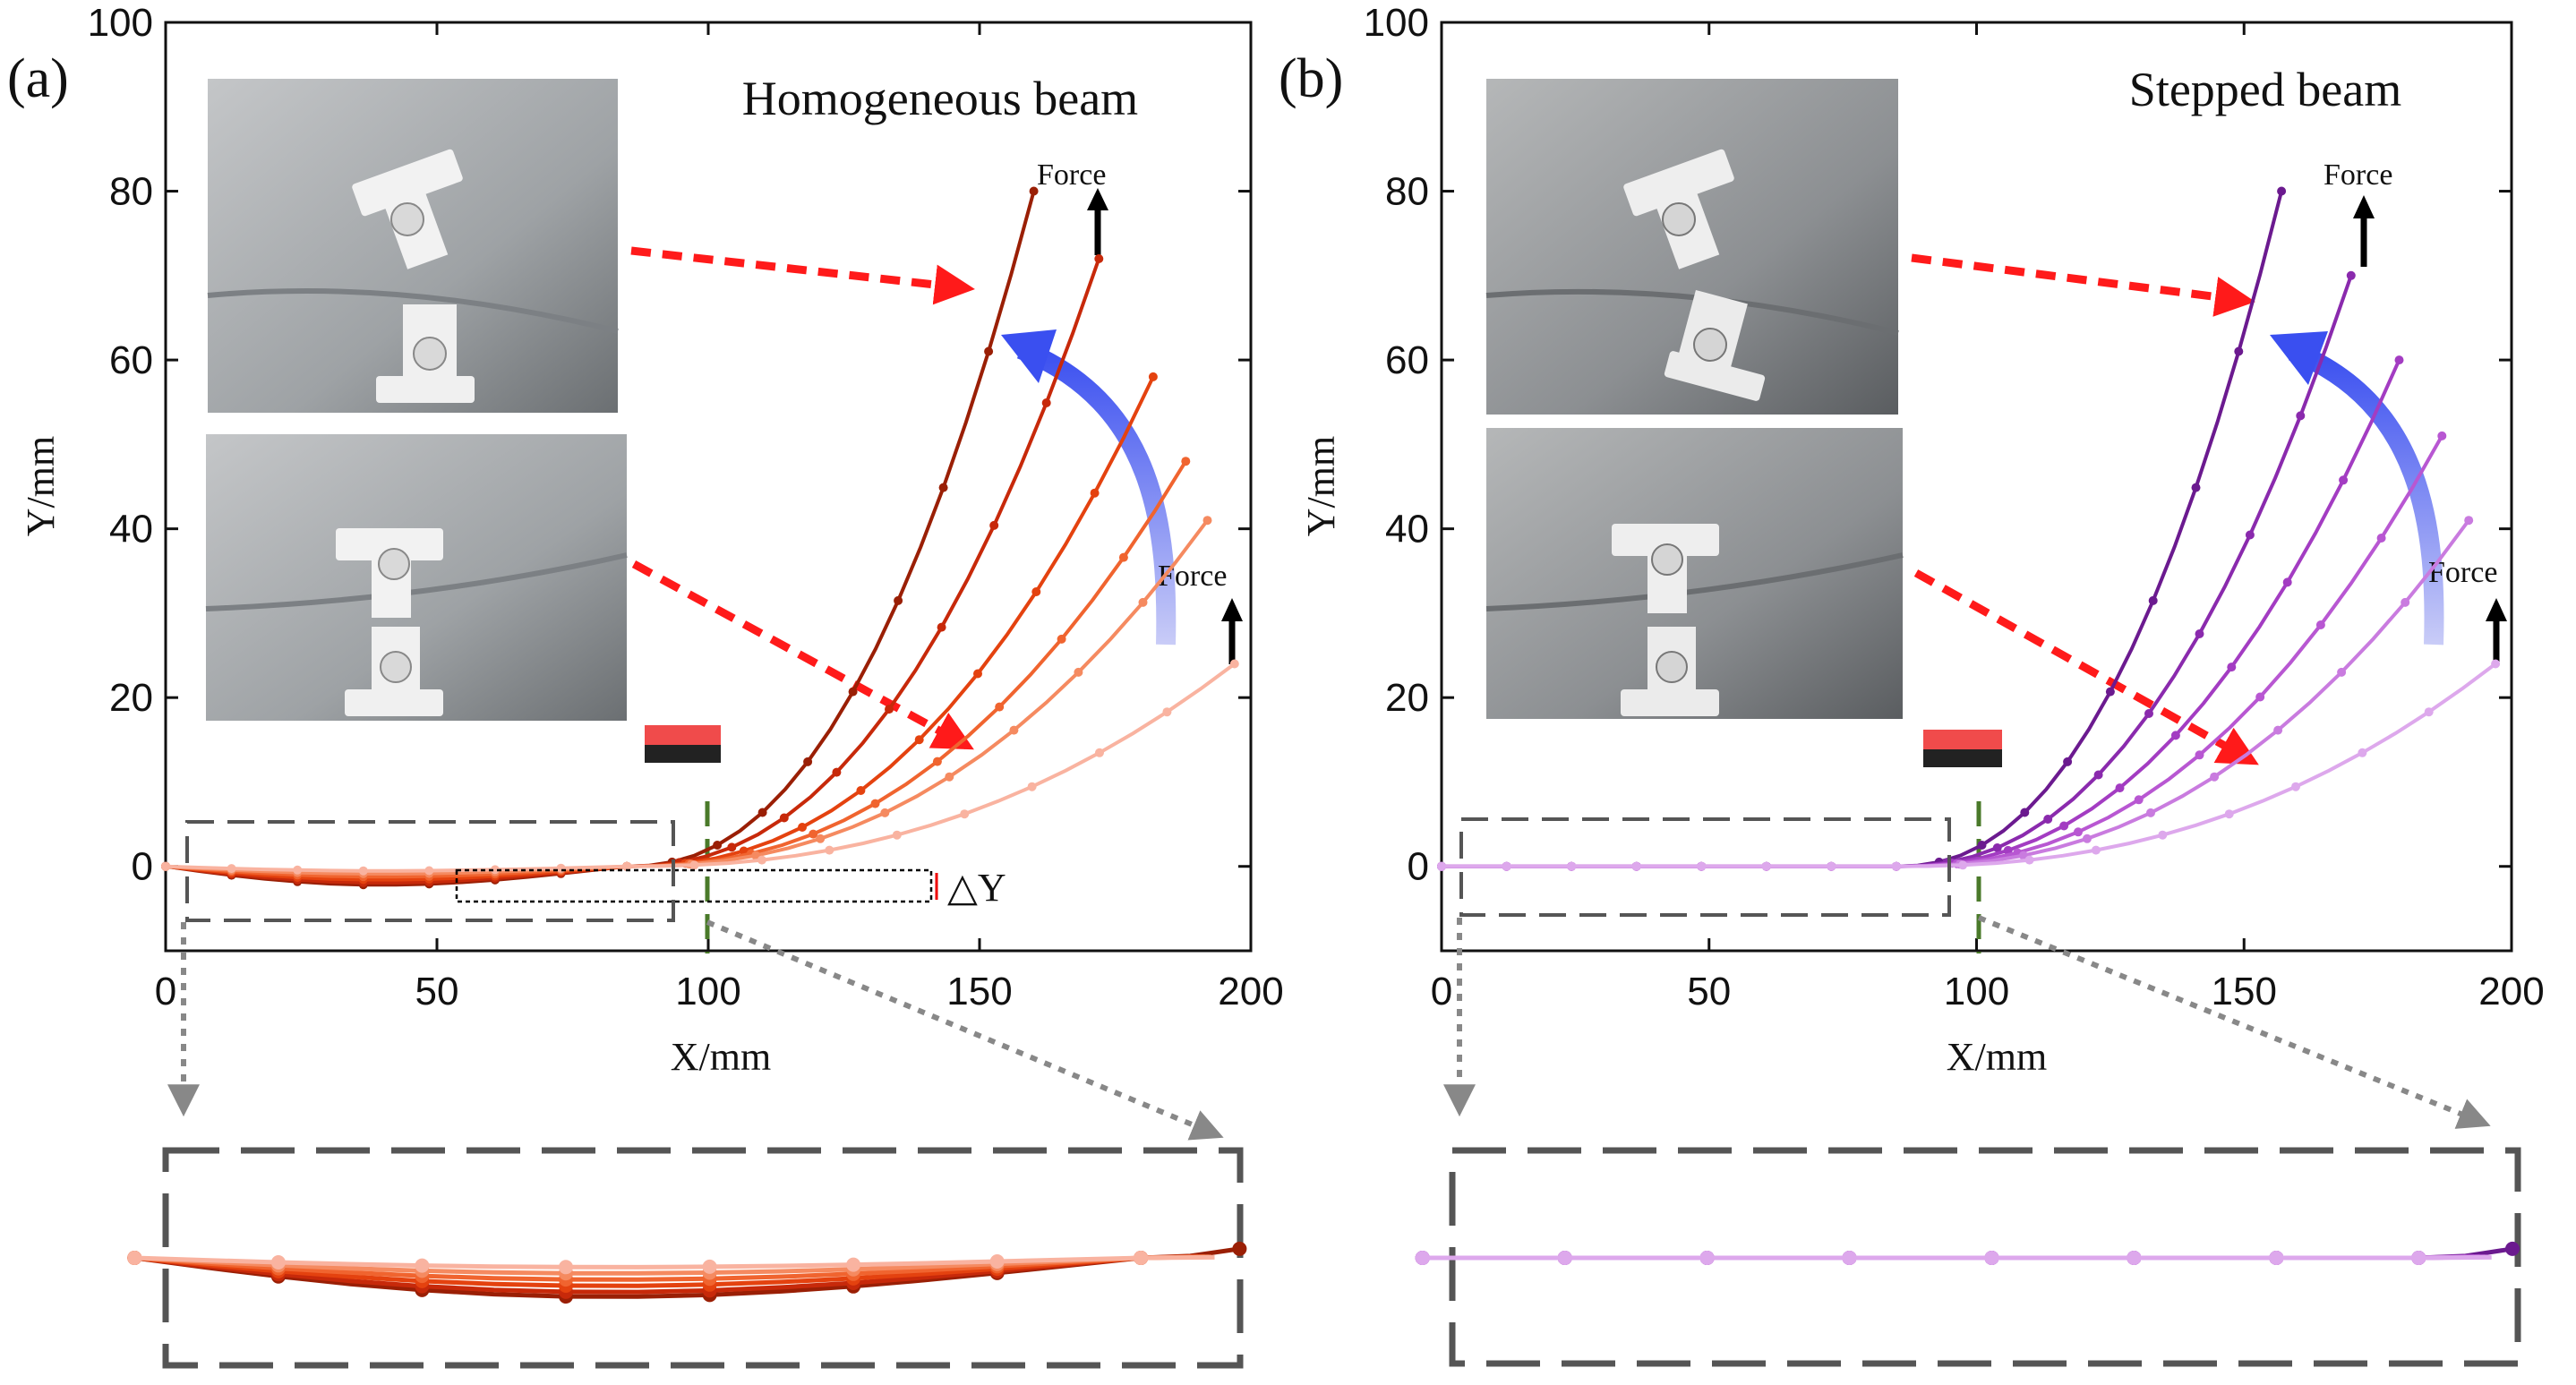 The width and height of the screenshot is (2576, 1385). Describe the element at coordinates (430, 871) in the screenshot. I see `zoom-region-box-a` at that location.